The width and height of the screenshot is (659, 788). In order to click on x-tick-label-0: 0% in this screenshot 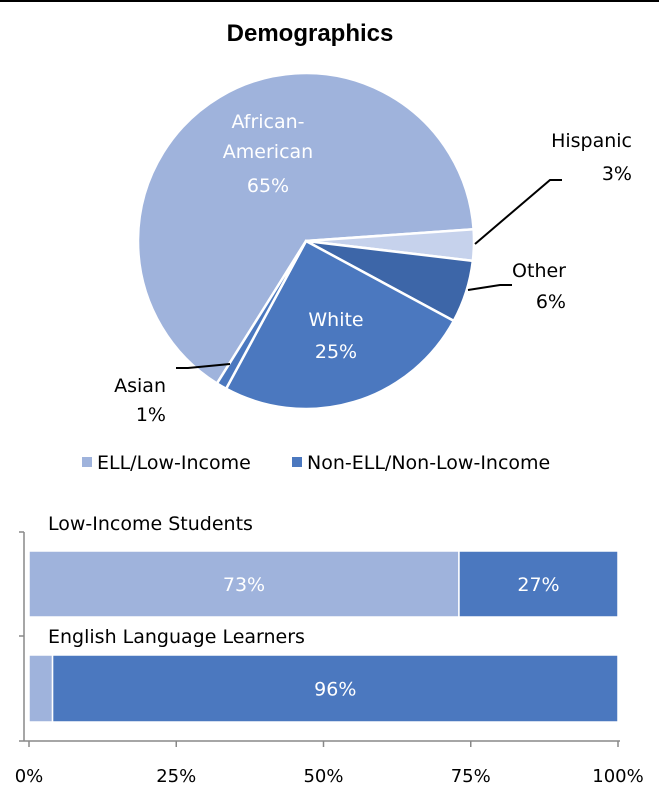, I will do `click(29, 776)`.